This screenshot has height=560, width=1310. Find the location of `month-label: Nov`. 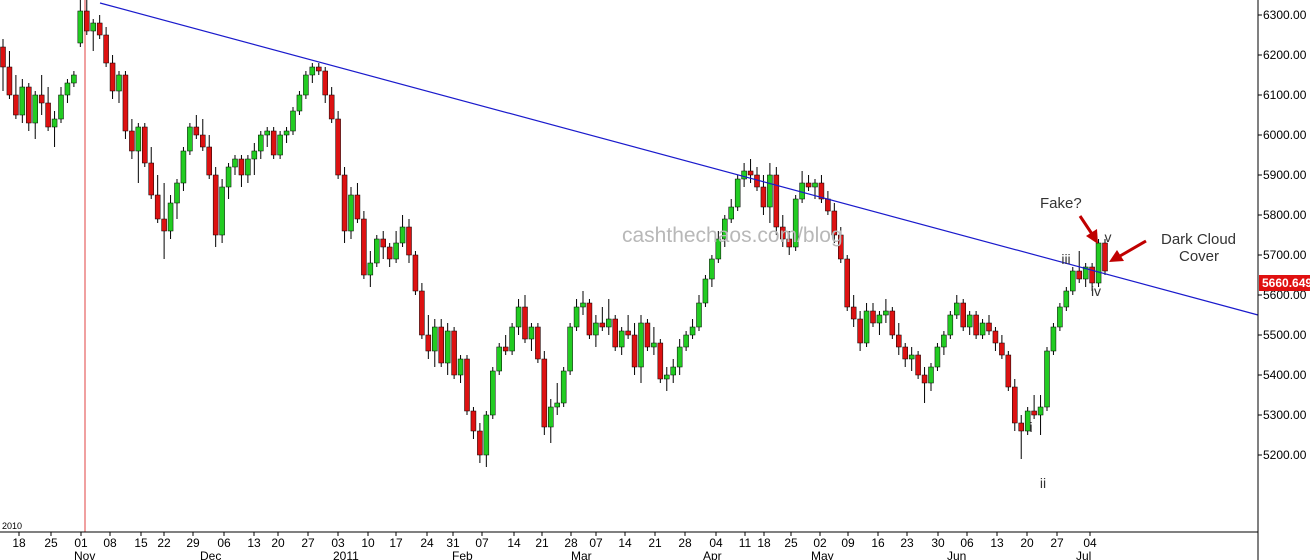

month-label: Nov is located at coordinates (84, 554).